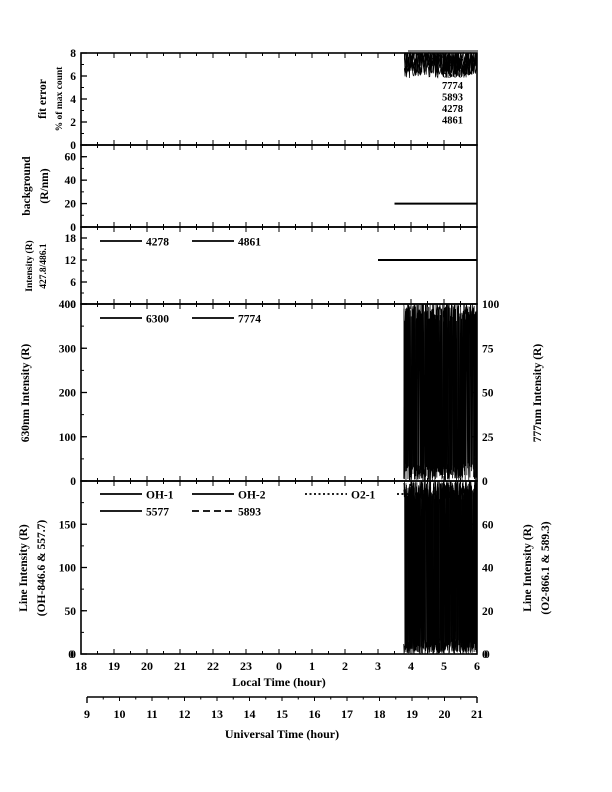  Describe the element at coordinates (279, 666) in the screenshot. I see `local-time-tick-label: 0` at that location.